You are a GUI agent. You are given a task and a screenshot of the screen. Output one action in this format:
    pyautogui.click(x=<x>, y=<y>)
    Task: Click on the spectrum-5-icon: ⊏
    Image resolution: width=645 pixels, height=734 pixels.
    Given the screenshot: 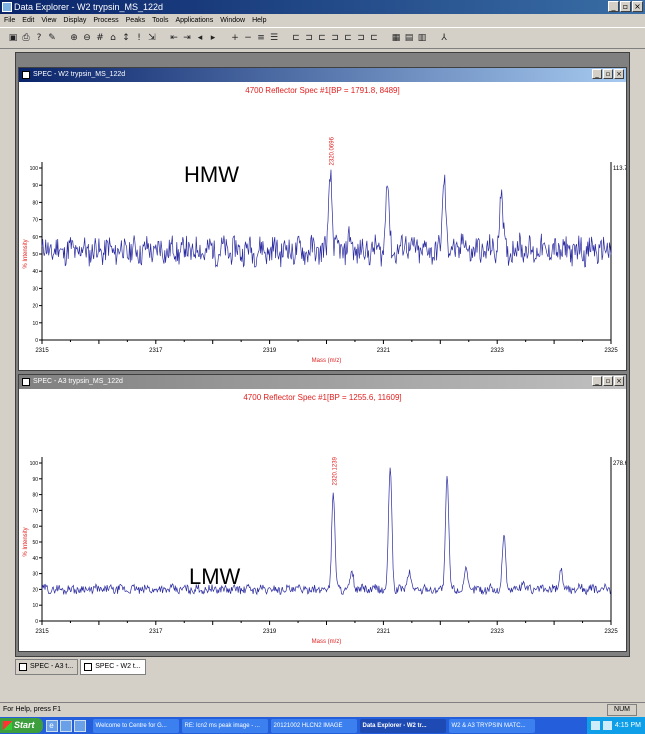 What is the action you would take?
    pyautogui.click(x=348, y=38)
    